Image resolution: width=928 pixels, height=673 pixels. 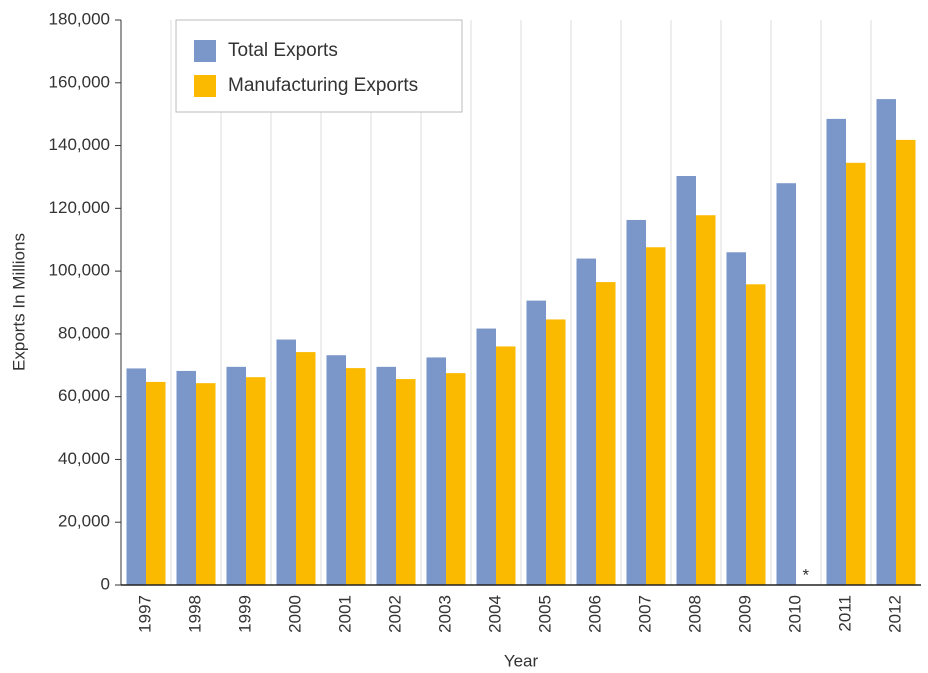 What do you see at coordinates (894, 614) in the screenshot?
I see `x-tick-label: 2012` at bounding box center [894, 614].